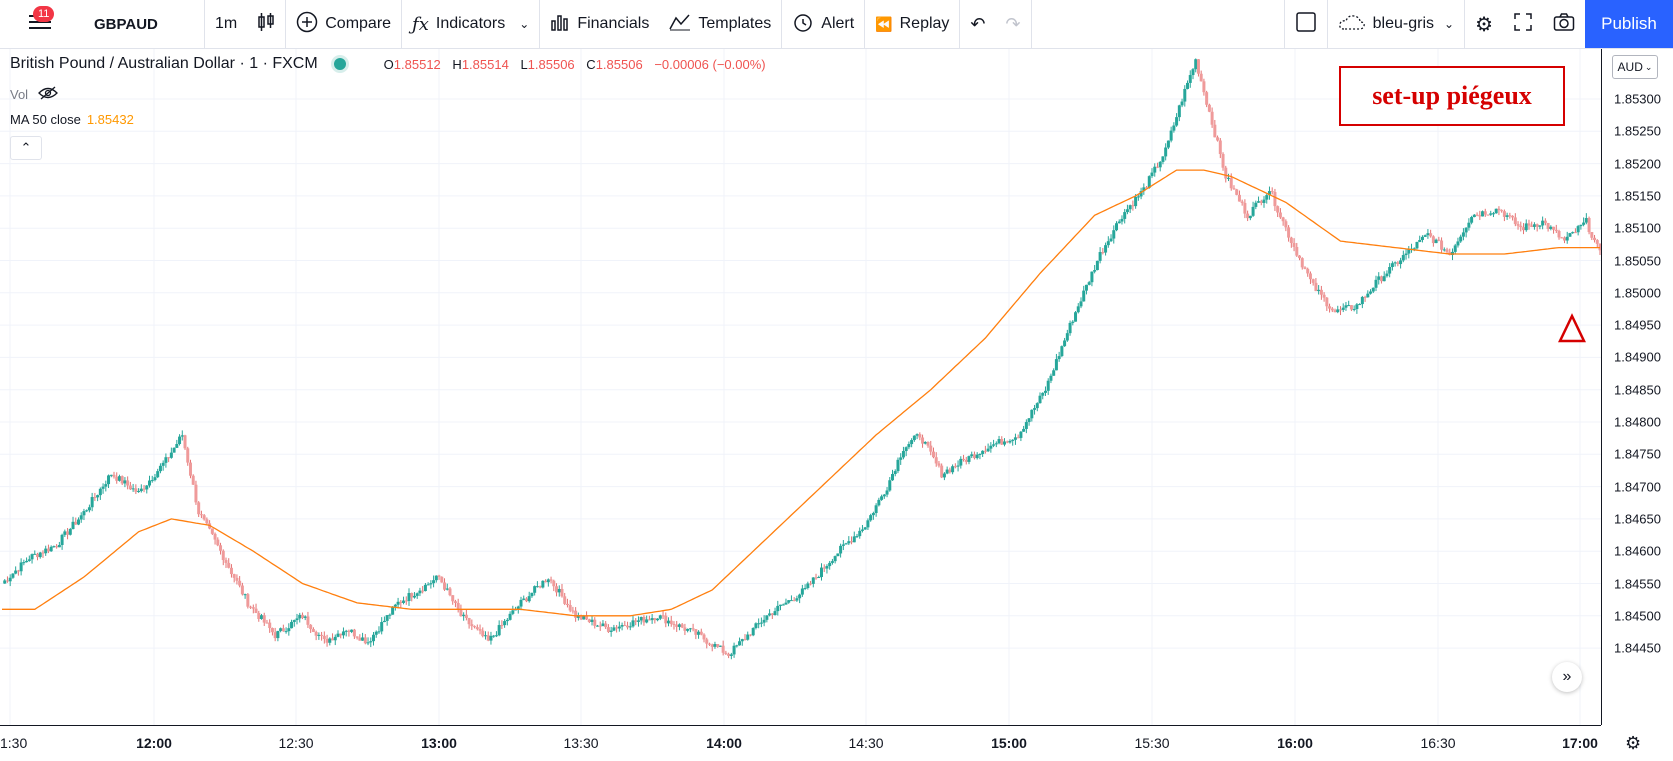 This screenshot has height=761, width=1673. I want to click on layout-toggle-button, so click(1306, 24).